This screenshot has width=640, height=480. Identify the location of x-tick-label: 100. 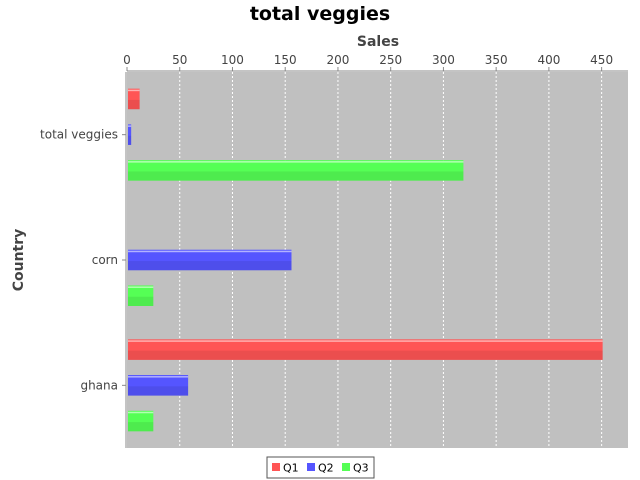
(232, 60).